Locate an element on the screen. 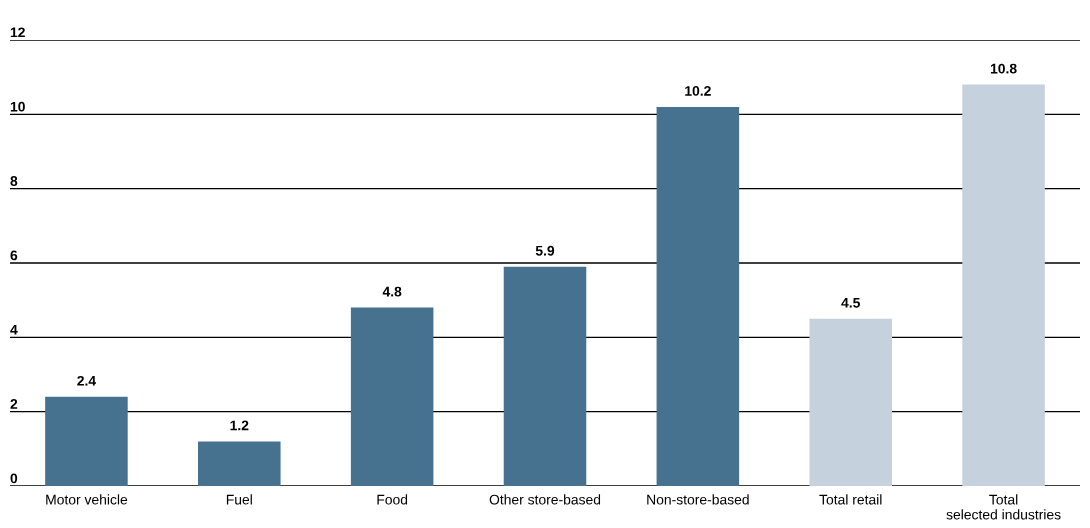  x-tick-label: Total retail is located at coordinates (850, 499).